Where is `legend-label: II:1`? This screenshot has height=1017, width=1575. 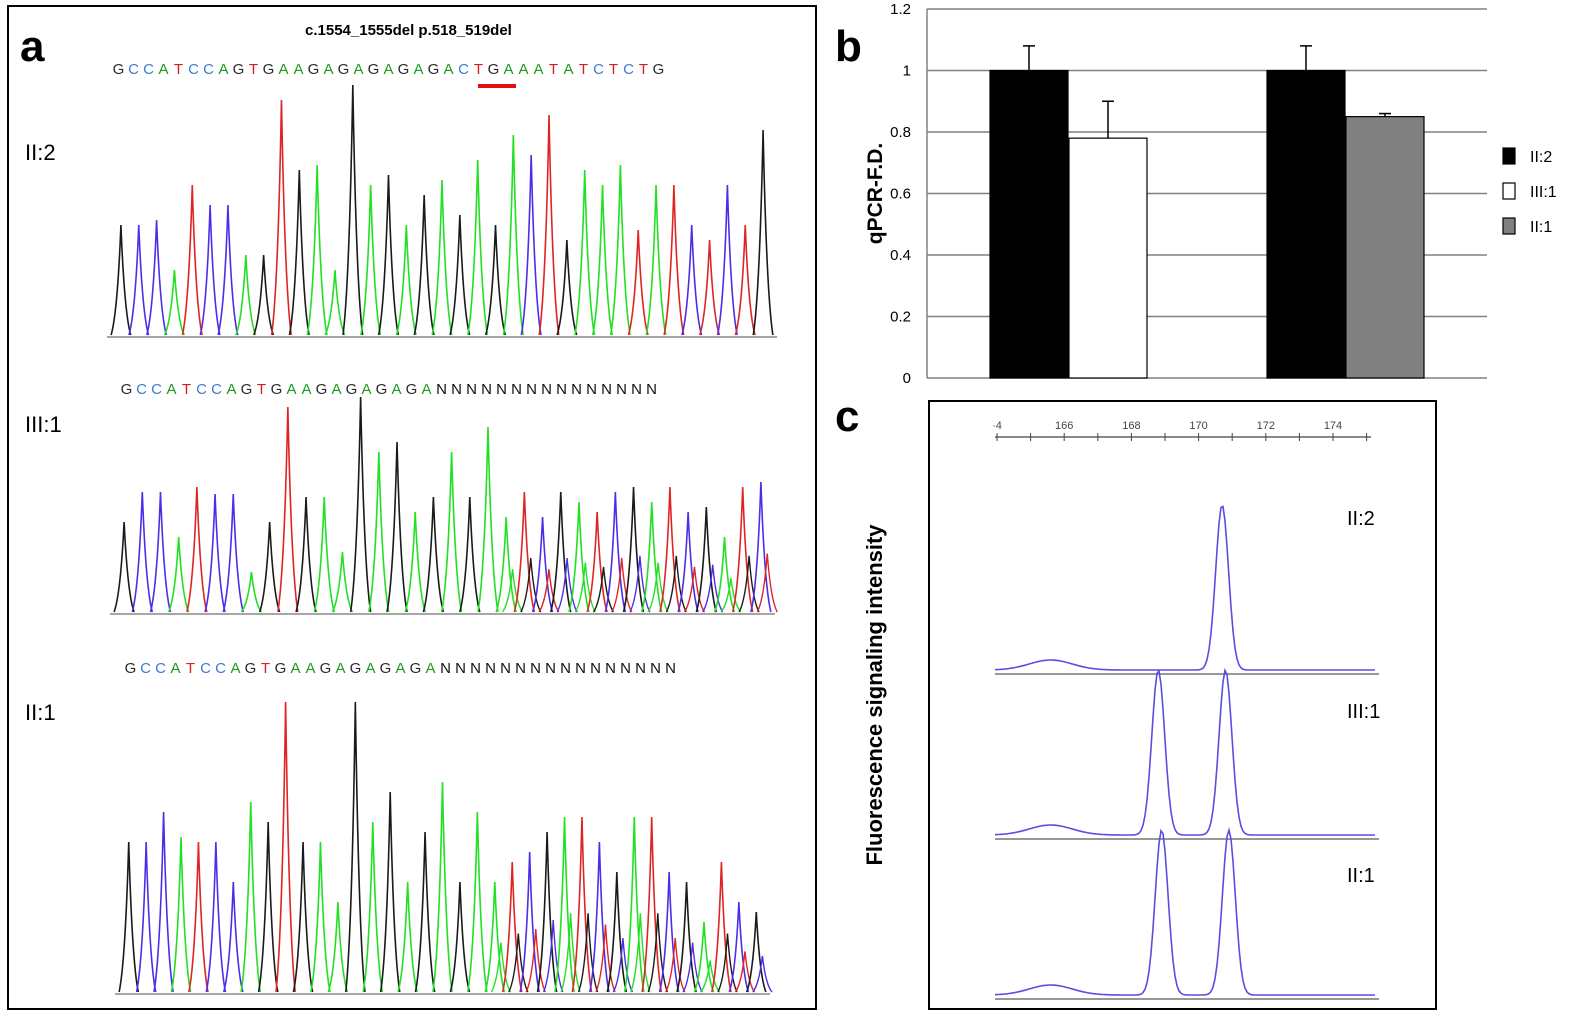 legend-label: II:1 is located at coordinates (1541, 227).